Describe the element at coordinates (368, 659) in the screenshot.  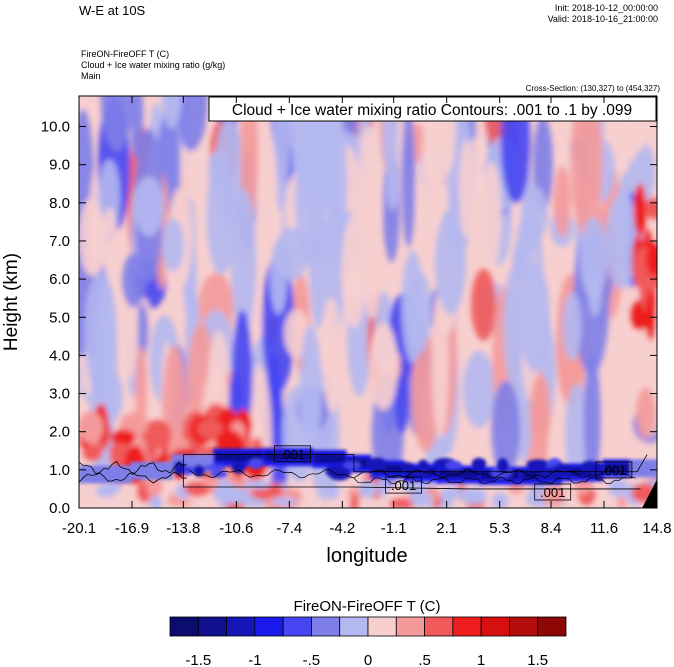
I see `colorbar-tick-label: 0` at that location.